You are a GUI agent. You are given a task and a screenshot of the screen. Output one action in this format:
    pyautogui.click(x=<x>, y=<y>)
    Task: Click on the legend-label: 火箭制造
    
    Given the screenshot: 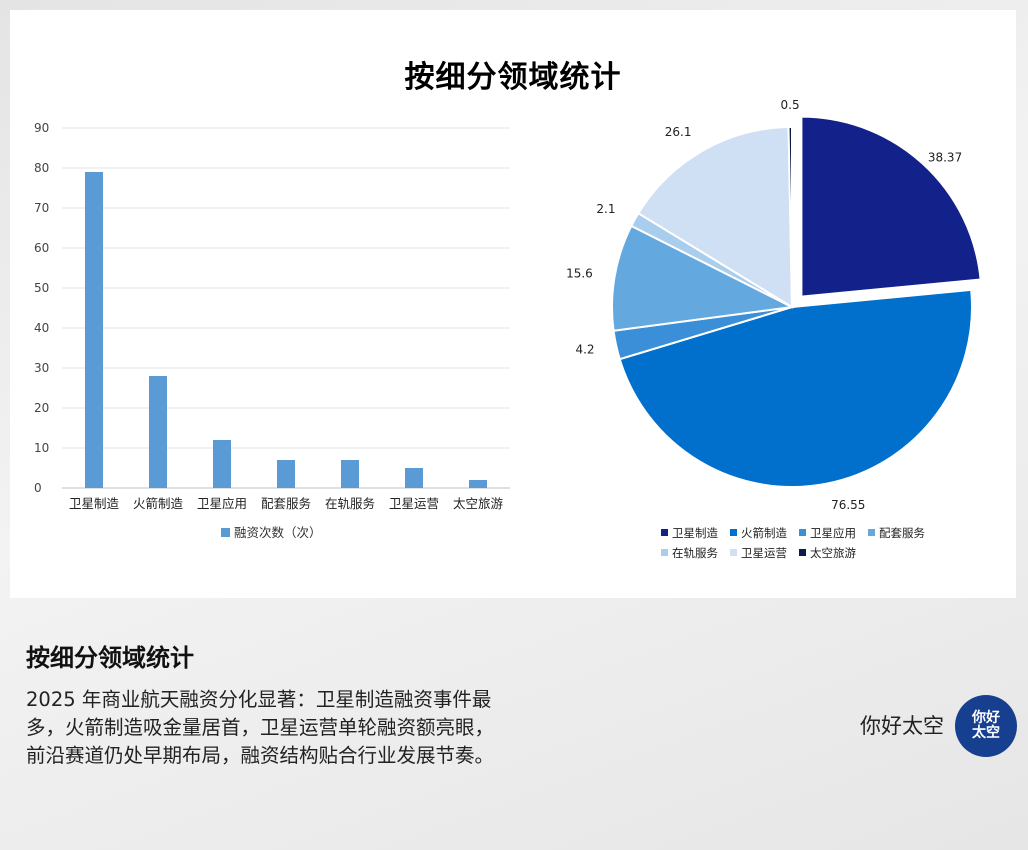 What is the action you would take?
    pyautogui.click(x=764, y=533)
    